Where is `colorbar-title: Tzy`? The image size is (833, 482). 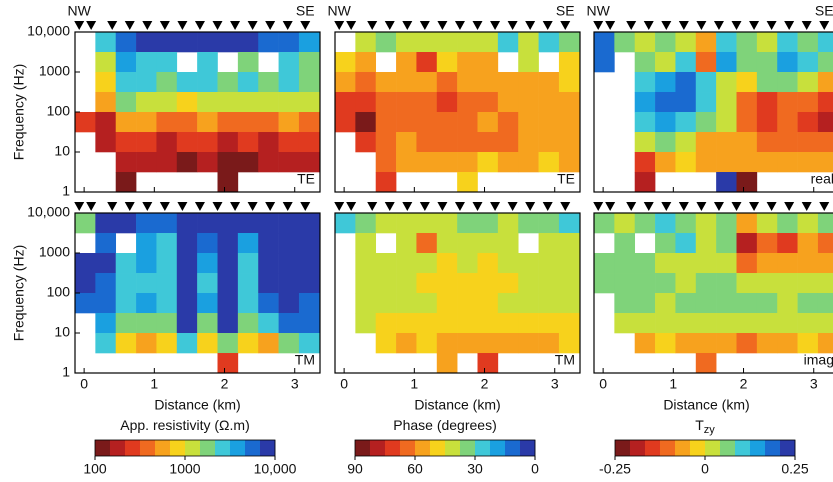 colorbar-title: Tzy is located at coordinates (705, 426).